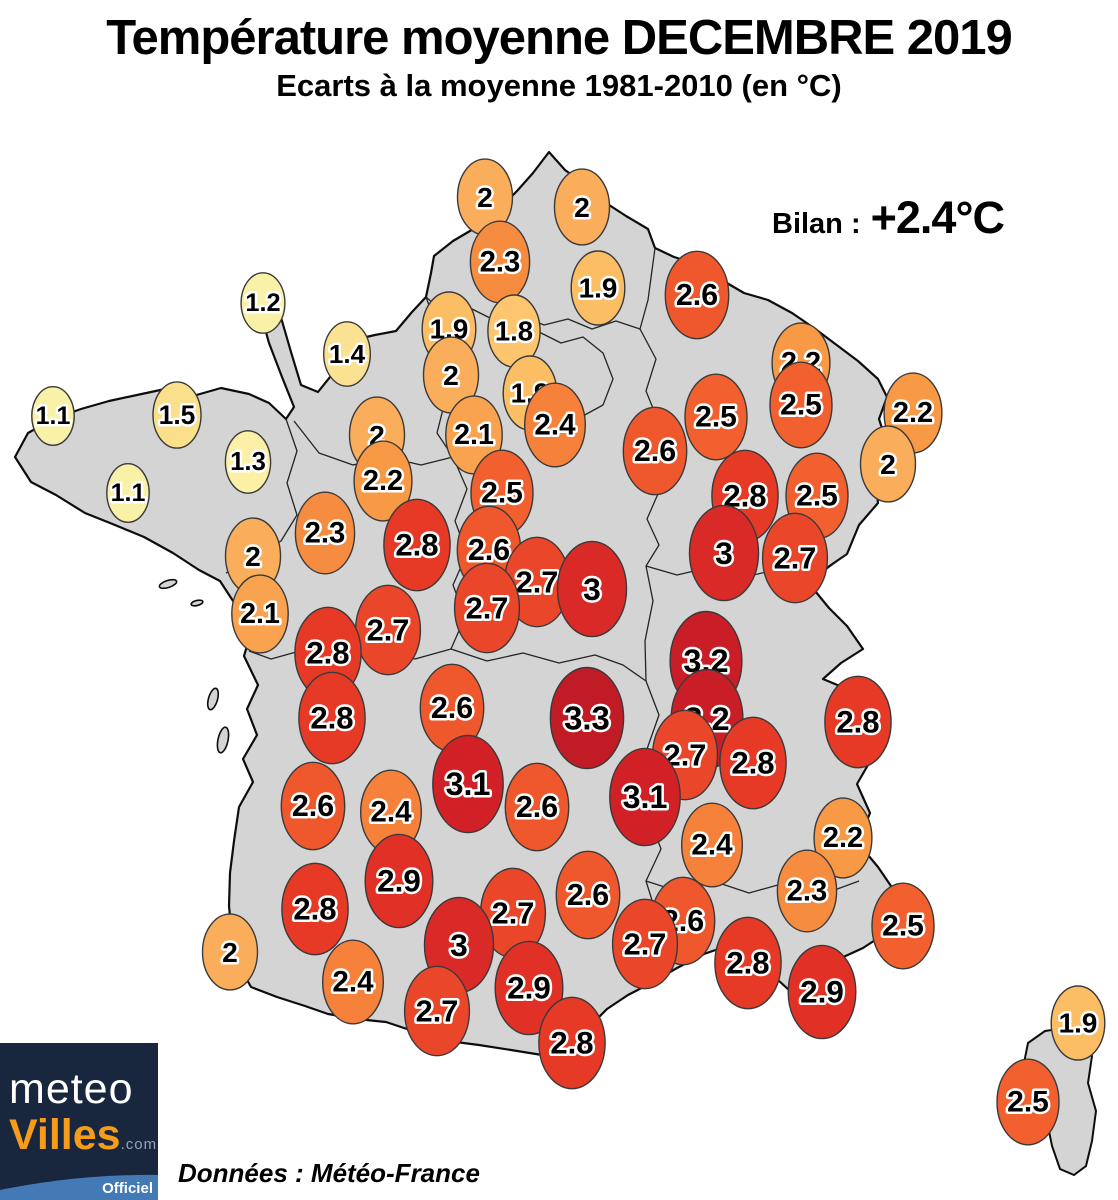 Image resolution: width=1118 pixels, height=1200 pixels. I want to click on logo-com-text: .com, so click(139, 1144).